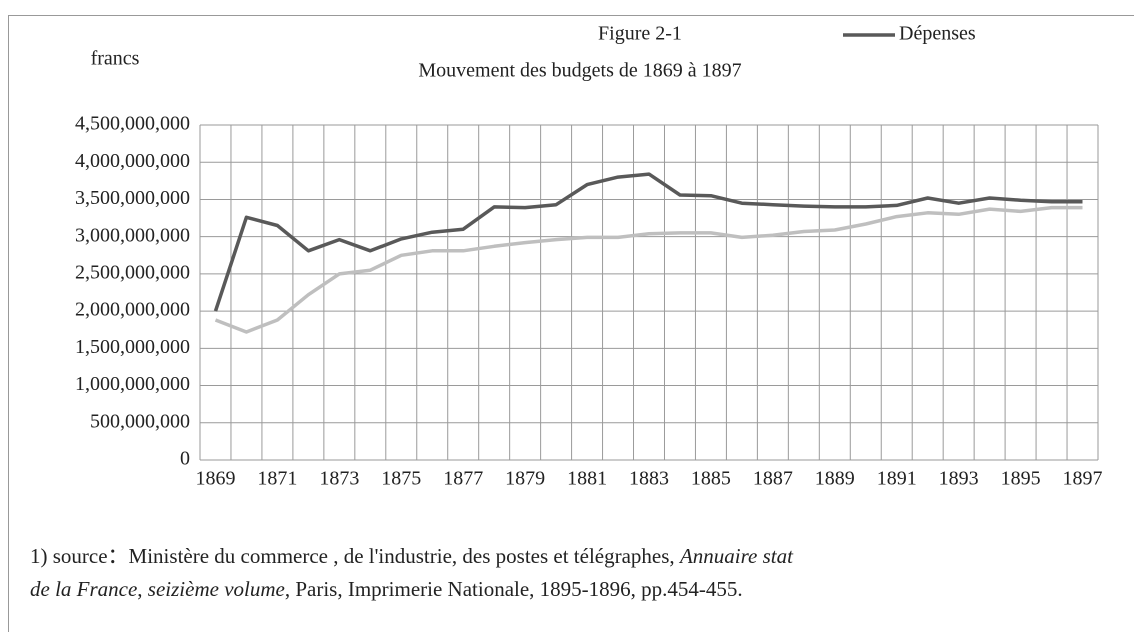  What do you see at coordinates (216, 589) in the screenshot?
I see `footnote-text: seizième volume` at bounding box center [216, 589].